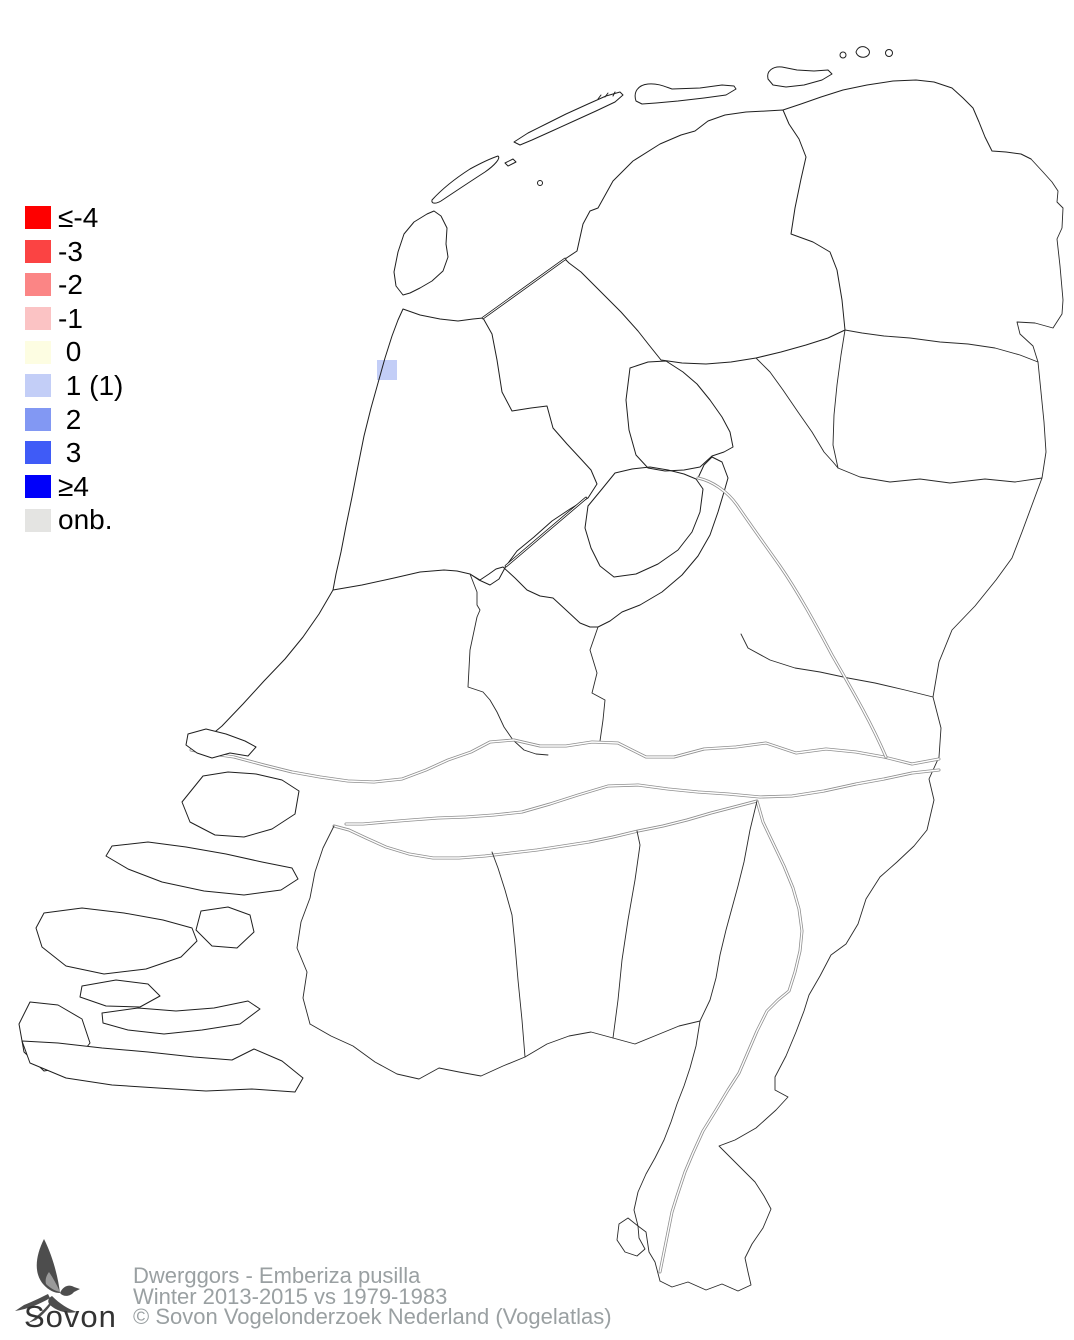 This screenshot has width=1074, height=1340. I want to click on island-maasvlakte, so click(221, 743).